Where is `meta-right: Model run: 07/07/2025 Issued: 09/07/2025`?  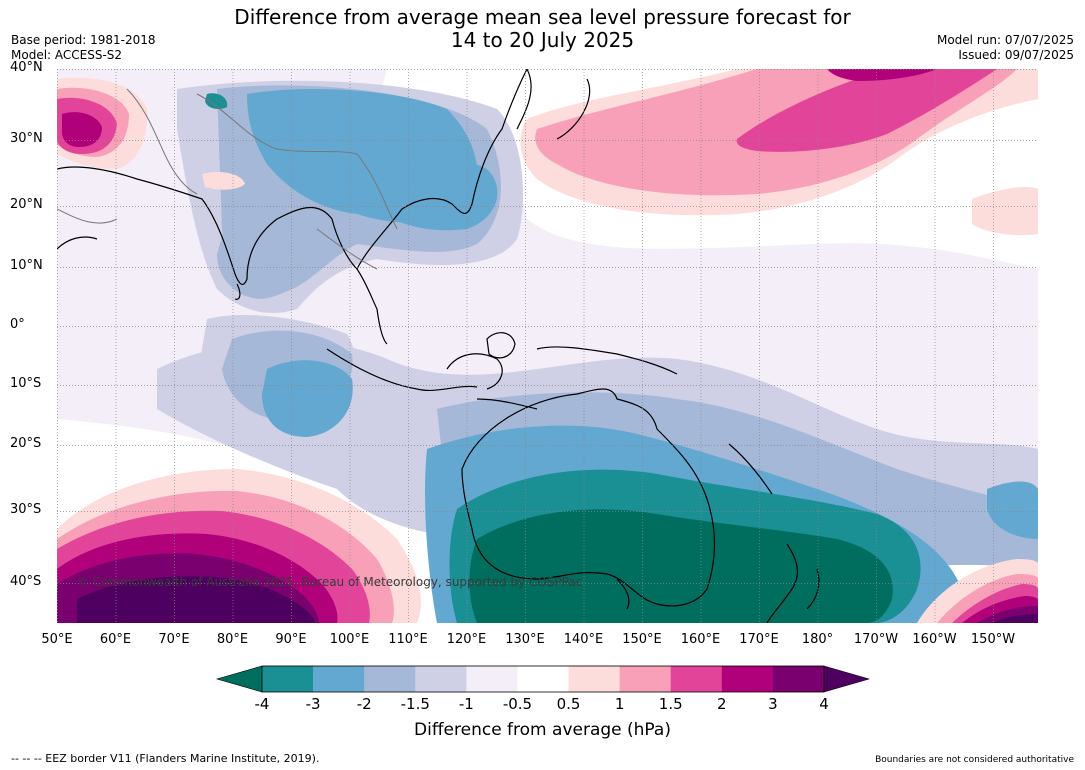
meta-right: Model run: 07/07/2025 Issued: 09/07/2025 is located at coordinates (1005, 48).